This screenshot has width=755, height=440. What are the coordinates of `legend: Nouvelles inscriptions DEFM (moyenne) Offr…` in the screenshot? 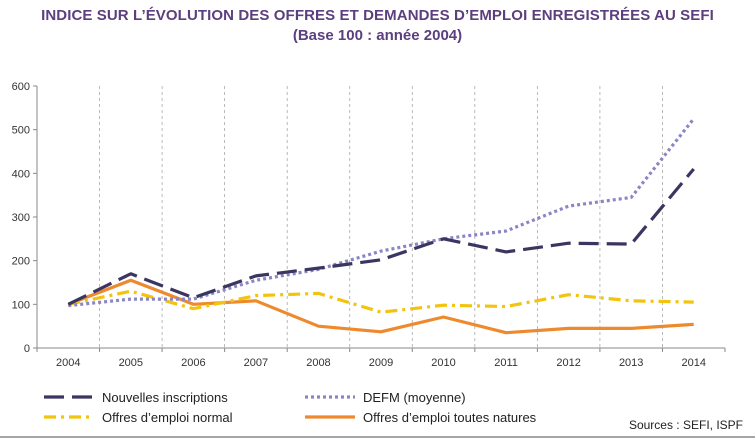 It's located at (290, 407).